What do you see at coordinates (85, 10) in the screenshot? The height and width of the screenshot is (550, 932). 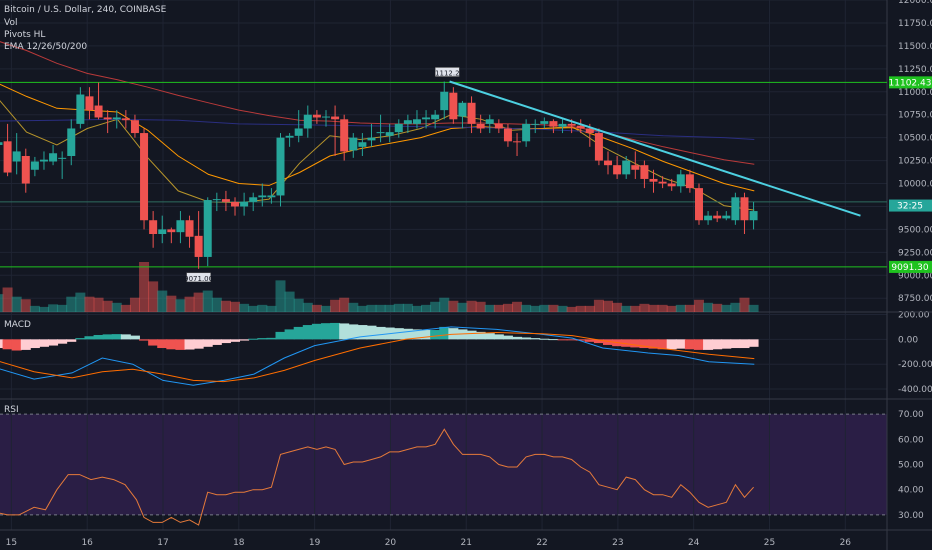 I see `symbol-legend: Bitcoin / U.S. Dollar, 240, COINBASE` at bounding box center [85, 10].